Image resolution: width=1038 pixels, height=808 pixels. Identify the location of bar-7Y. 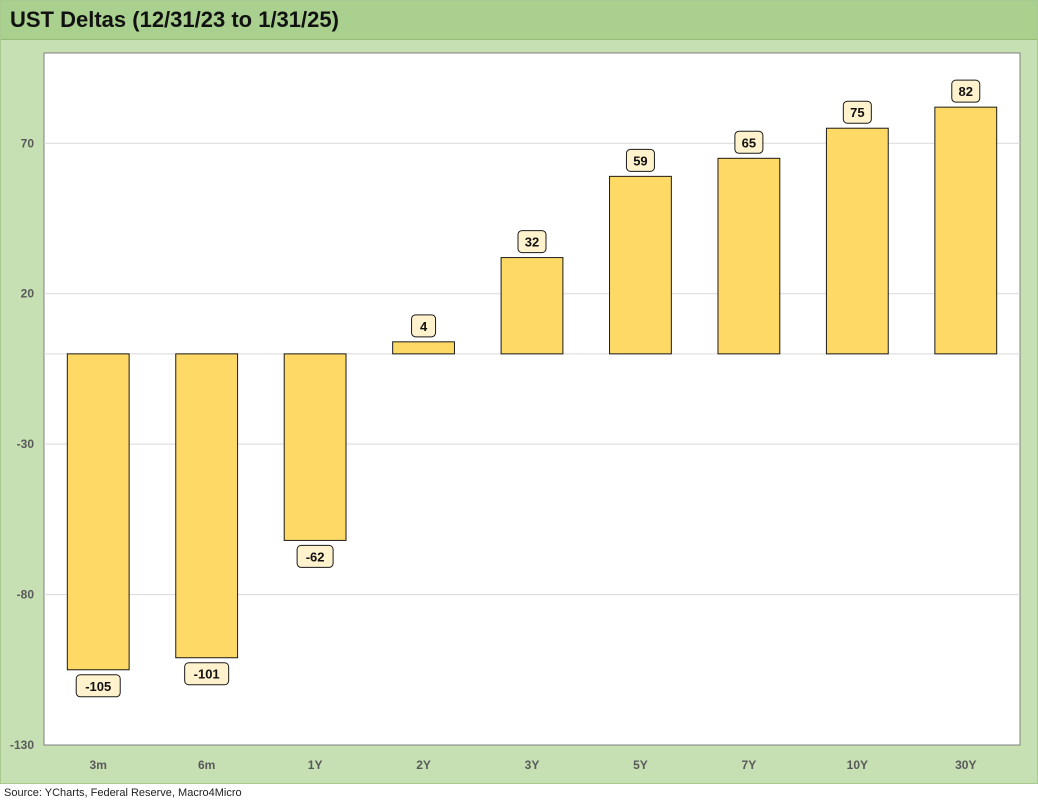
(749, 256).